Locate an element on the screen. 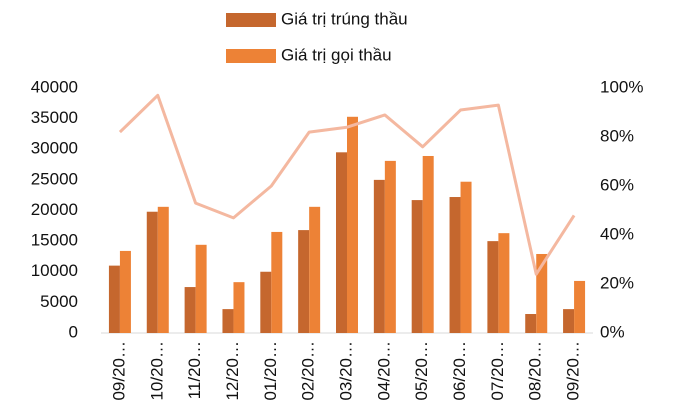  y-tick-label: 0 is located at coordinates (73, 331).